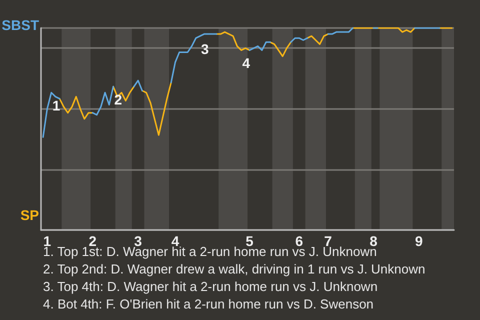 The height and width of the screenshot is (320, 480). Describe the element at coordinates (92, 241) in the screenshot. I see `x-tick-label: 2` at that location.